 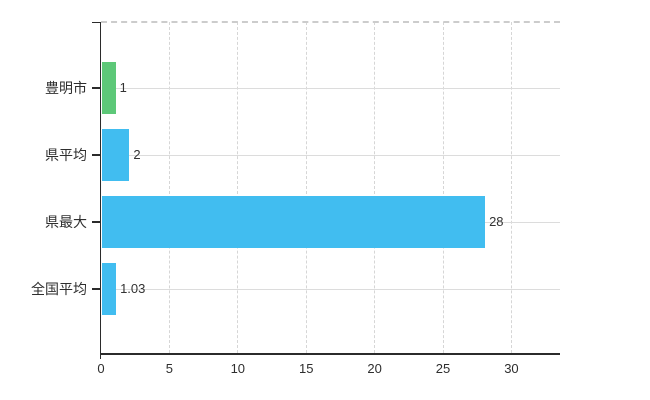 I want to click on value-label: 28, so click(x=496, y=221).